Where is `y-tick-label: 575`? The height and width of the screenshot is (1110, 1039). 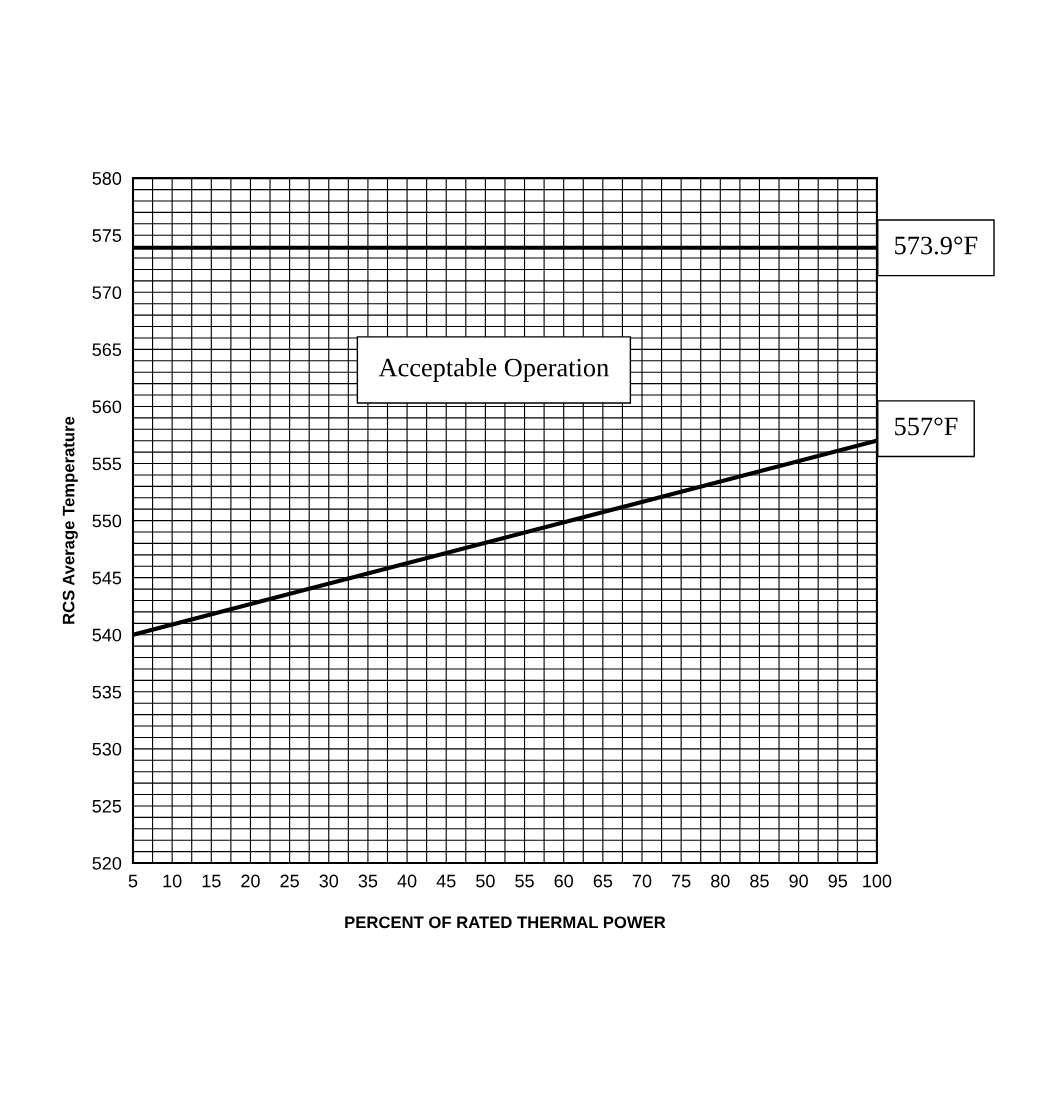 y-tick-label: 575 is located at coordinates (107, 235).